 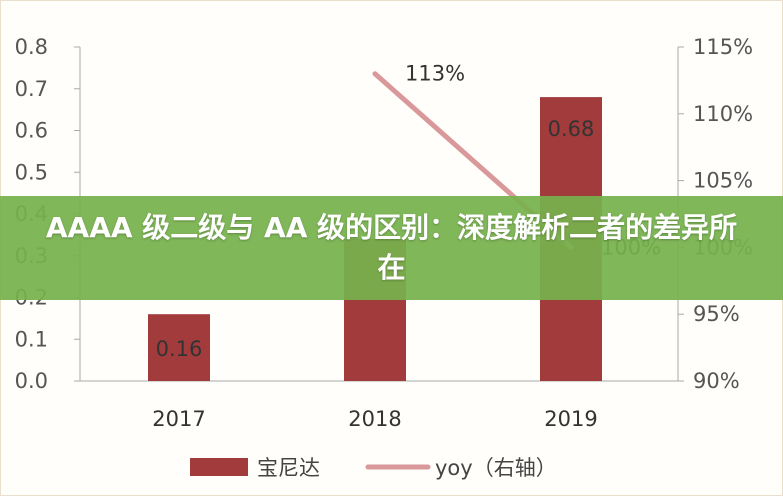 I want to click on banner-title: AAAA 级二级与 AA 级的区别：深度解析二者的差异所在, so click(x=391, y=247).